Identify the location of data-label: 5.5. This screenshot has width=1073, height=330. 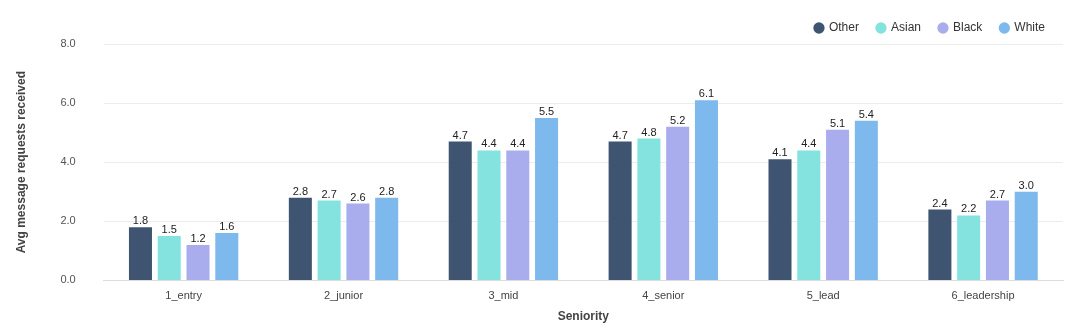
(546, 110).